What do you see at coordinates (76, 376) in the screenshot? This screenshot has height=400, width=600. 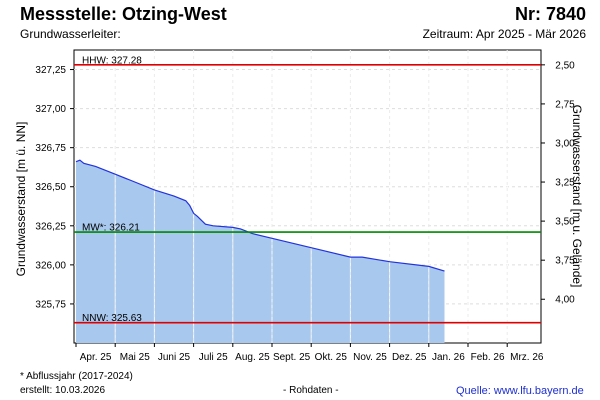 I see `footnote: * Abflussjahr (2017-2024)` at bounding box center [76, 376].